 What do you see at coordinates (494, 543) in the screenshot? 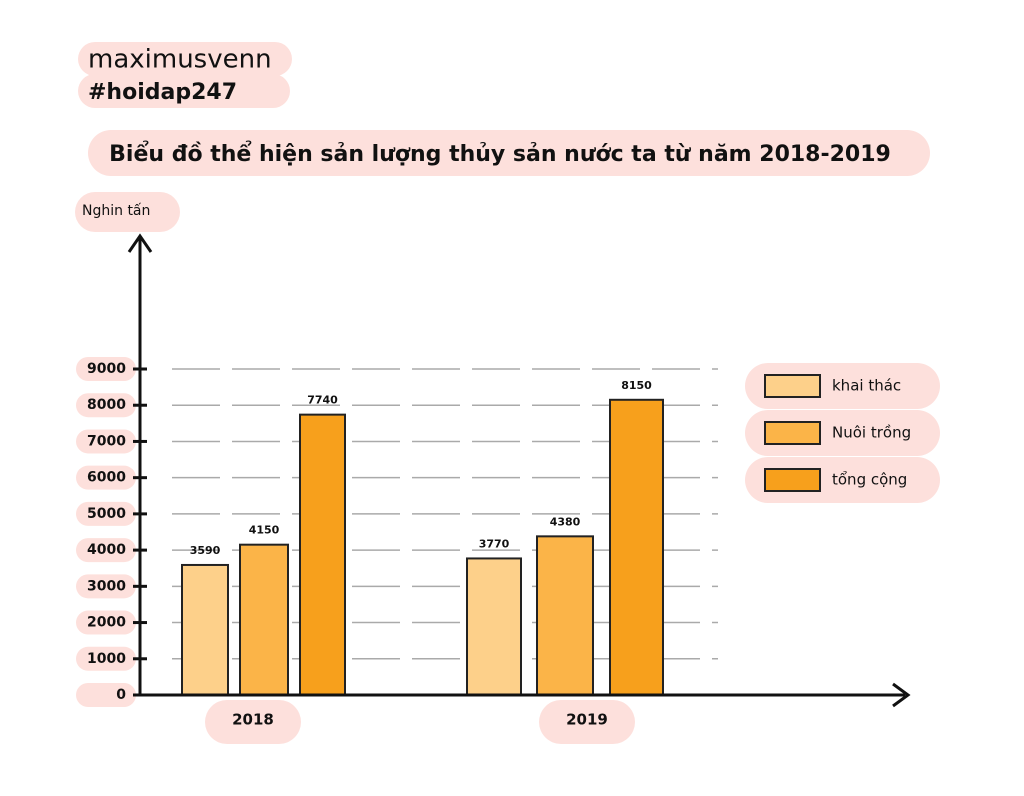
I see `value-label: 3770` at bounding box center [494, 543].